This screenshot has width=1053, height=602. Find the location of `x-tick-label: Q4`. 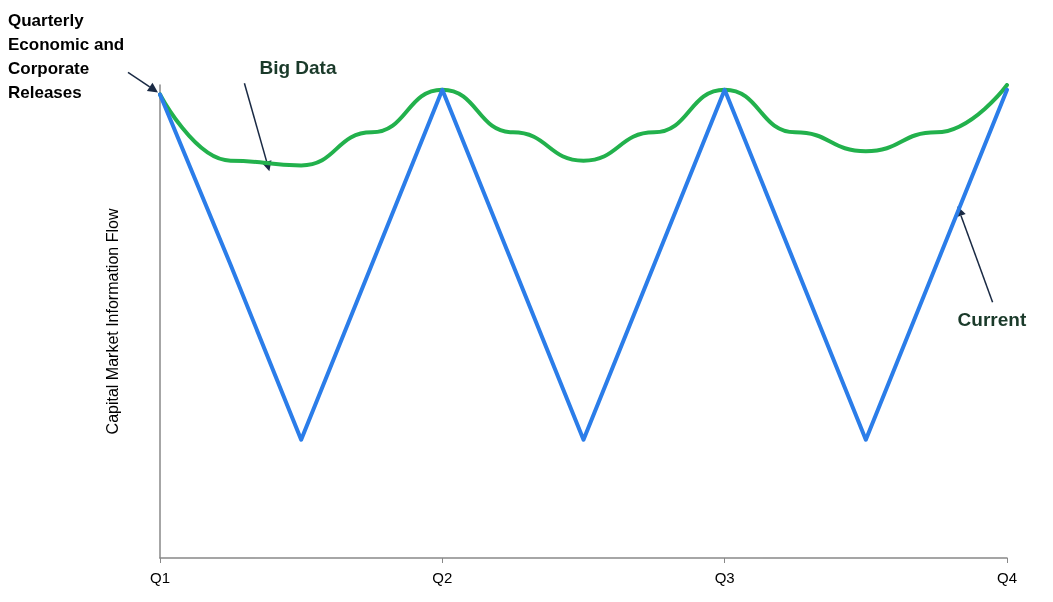

x-tick-label: Q4 is located at coordinates (1007, 577).